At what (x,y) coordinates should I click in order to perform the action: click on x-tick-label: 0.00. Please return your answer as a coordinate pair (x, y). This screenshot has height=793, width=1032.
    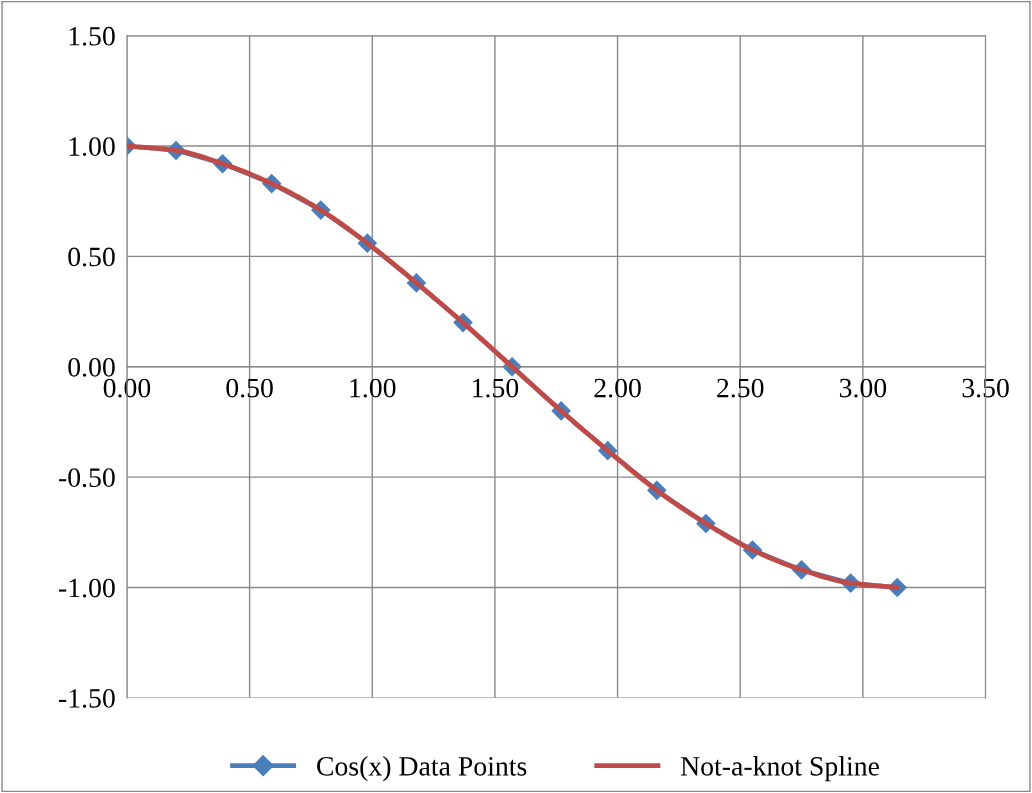
    Looking at the image, I should click on (127, 388).